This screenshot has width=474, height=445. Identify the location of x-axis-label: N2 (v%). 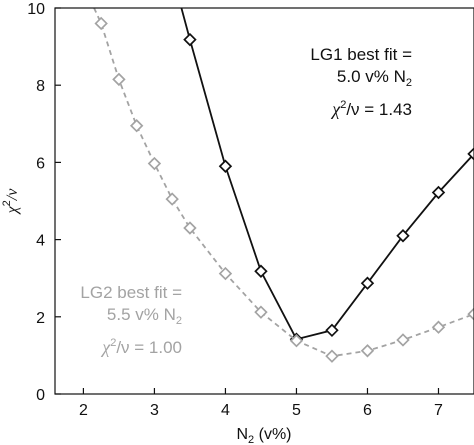
(263, 435).